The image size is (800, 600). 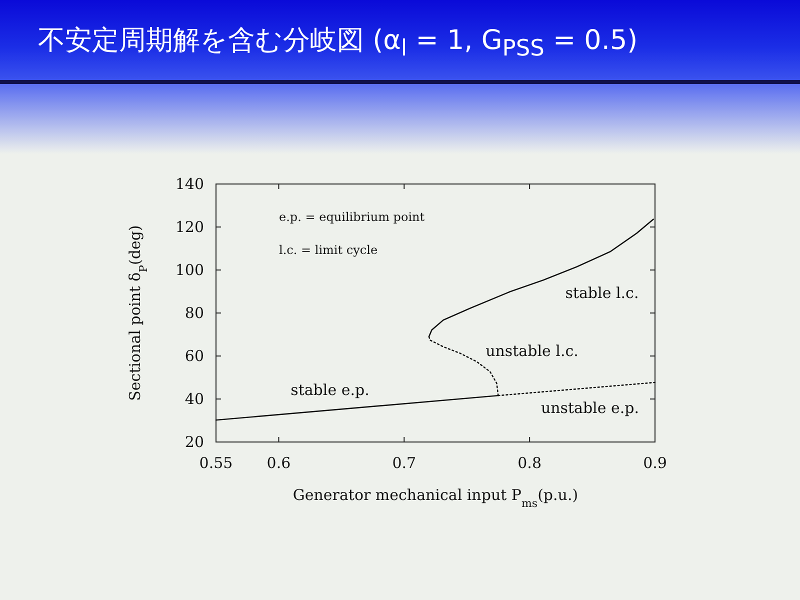 What do you see at coordinates (435, 498) in the screenshot?
I see `x-axis-title: Generator mechanical input P$_{ms}$(p.u.)` at bounding box center [435, 498].